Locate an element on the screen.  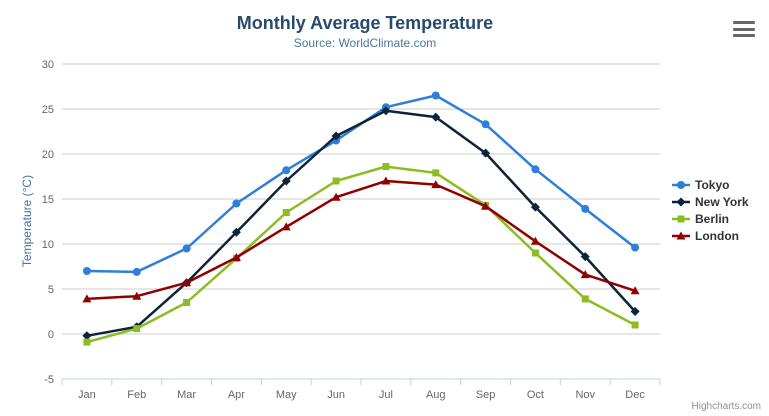
x-axis-label: Oct is located at coordinates (535, 395).